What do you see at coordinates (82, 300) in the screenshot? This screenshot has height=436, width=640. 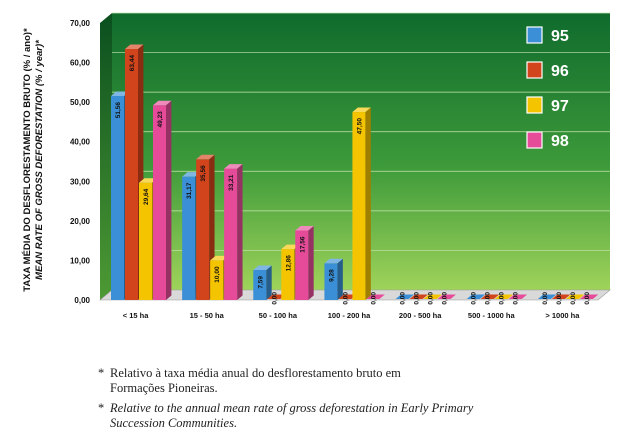 I see `y-tick-label: 0,00` at bounding box center [82, 300].